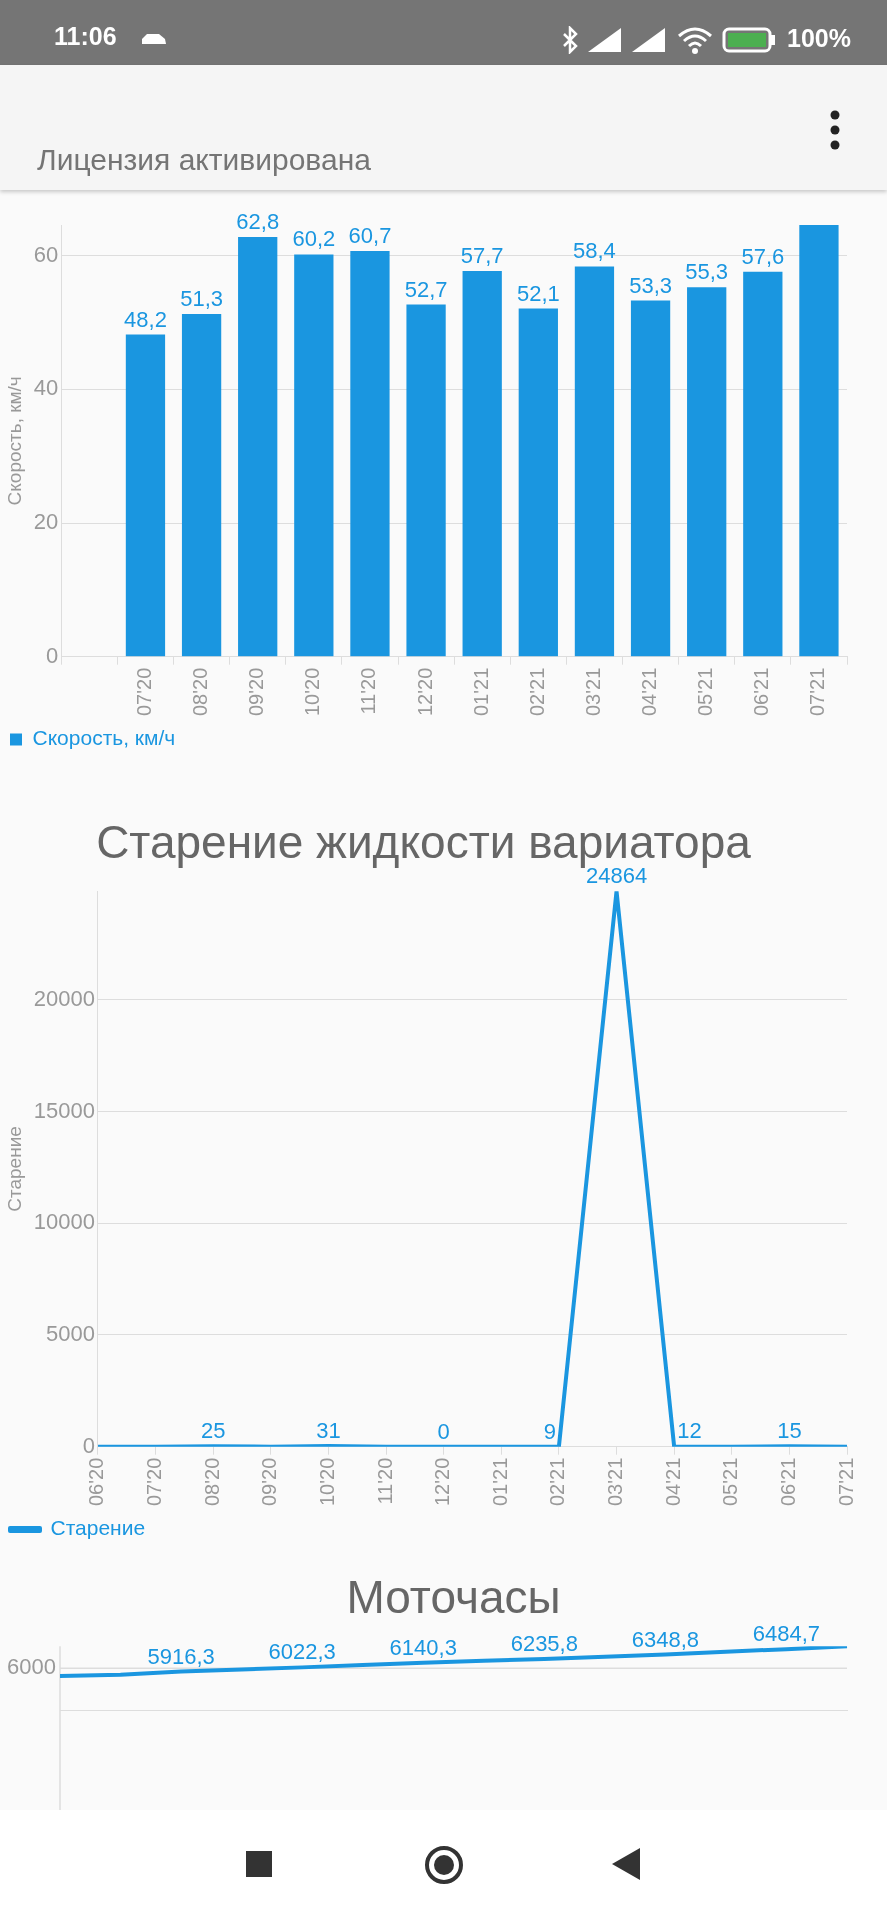 This screenshot has height=1920, width=887. I want to click on legend-label: Старение, so click(98, 1528).